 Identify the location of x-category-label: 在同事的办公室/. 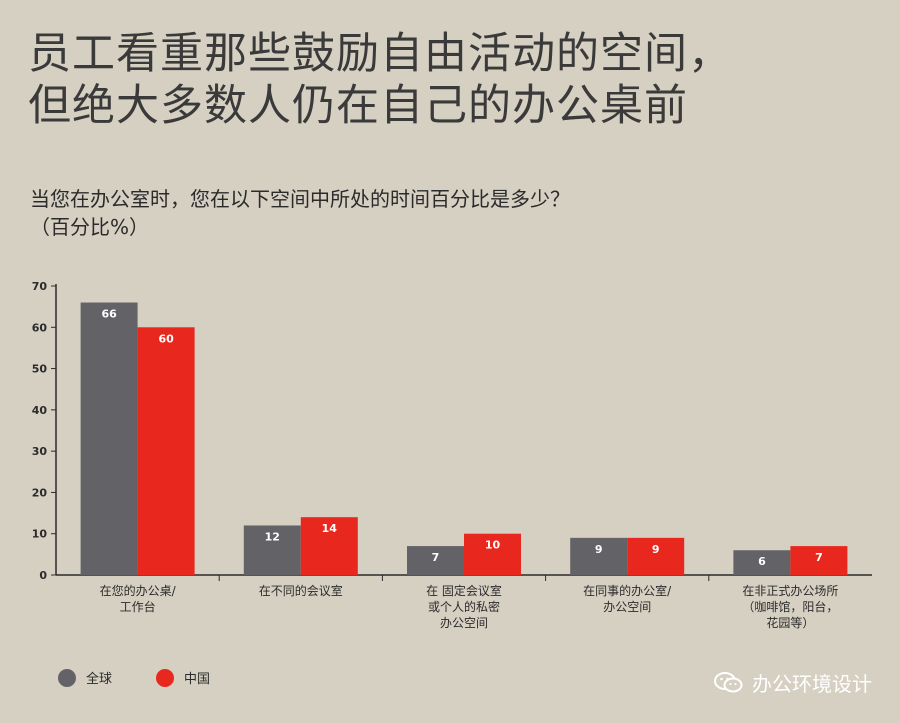
(627, 590).